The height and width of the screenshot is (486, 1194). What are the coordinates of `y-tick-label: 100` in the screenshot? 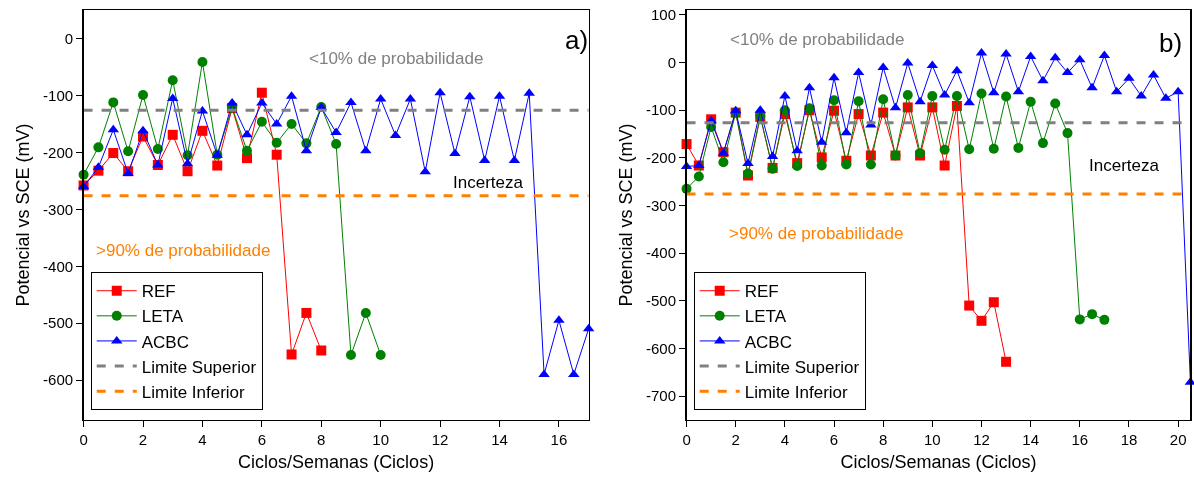 It's located at (664, 15).